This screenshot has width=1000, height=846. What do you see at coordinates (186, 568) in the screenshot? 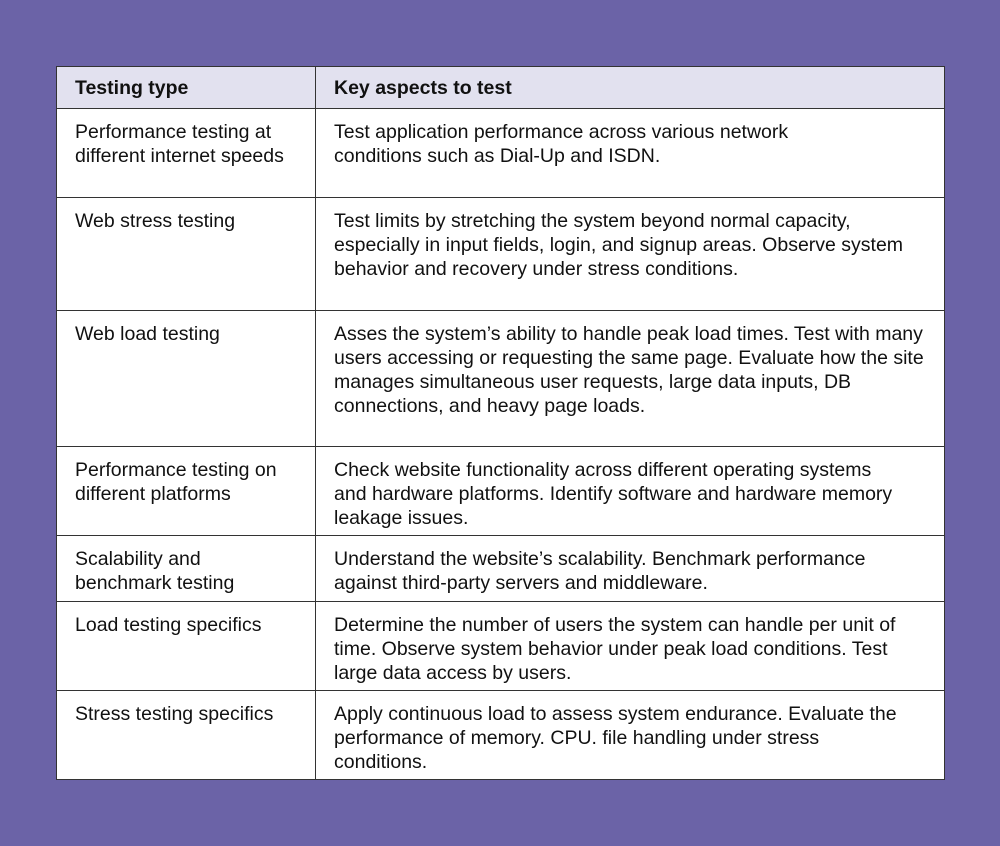
I see `testing-type-cell: Scalability and benchmark testing` at bounding box center [186, 568].